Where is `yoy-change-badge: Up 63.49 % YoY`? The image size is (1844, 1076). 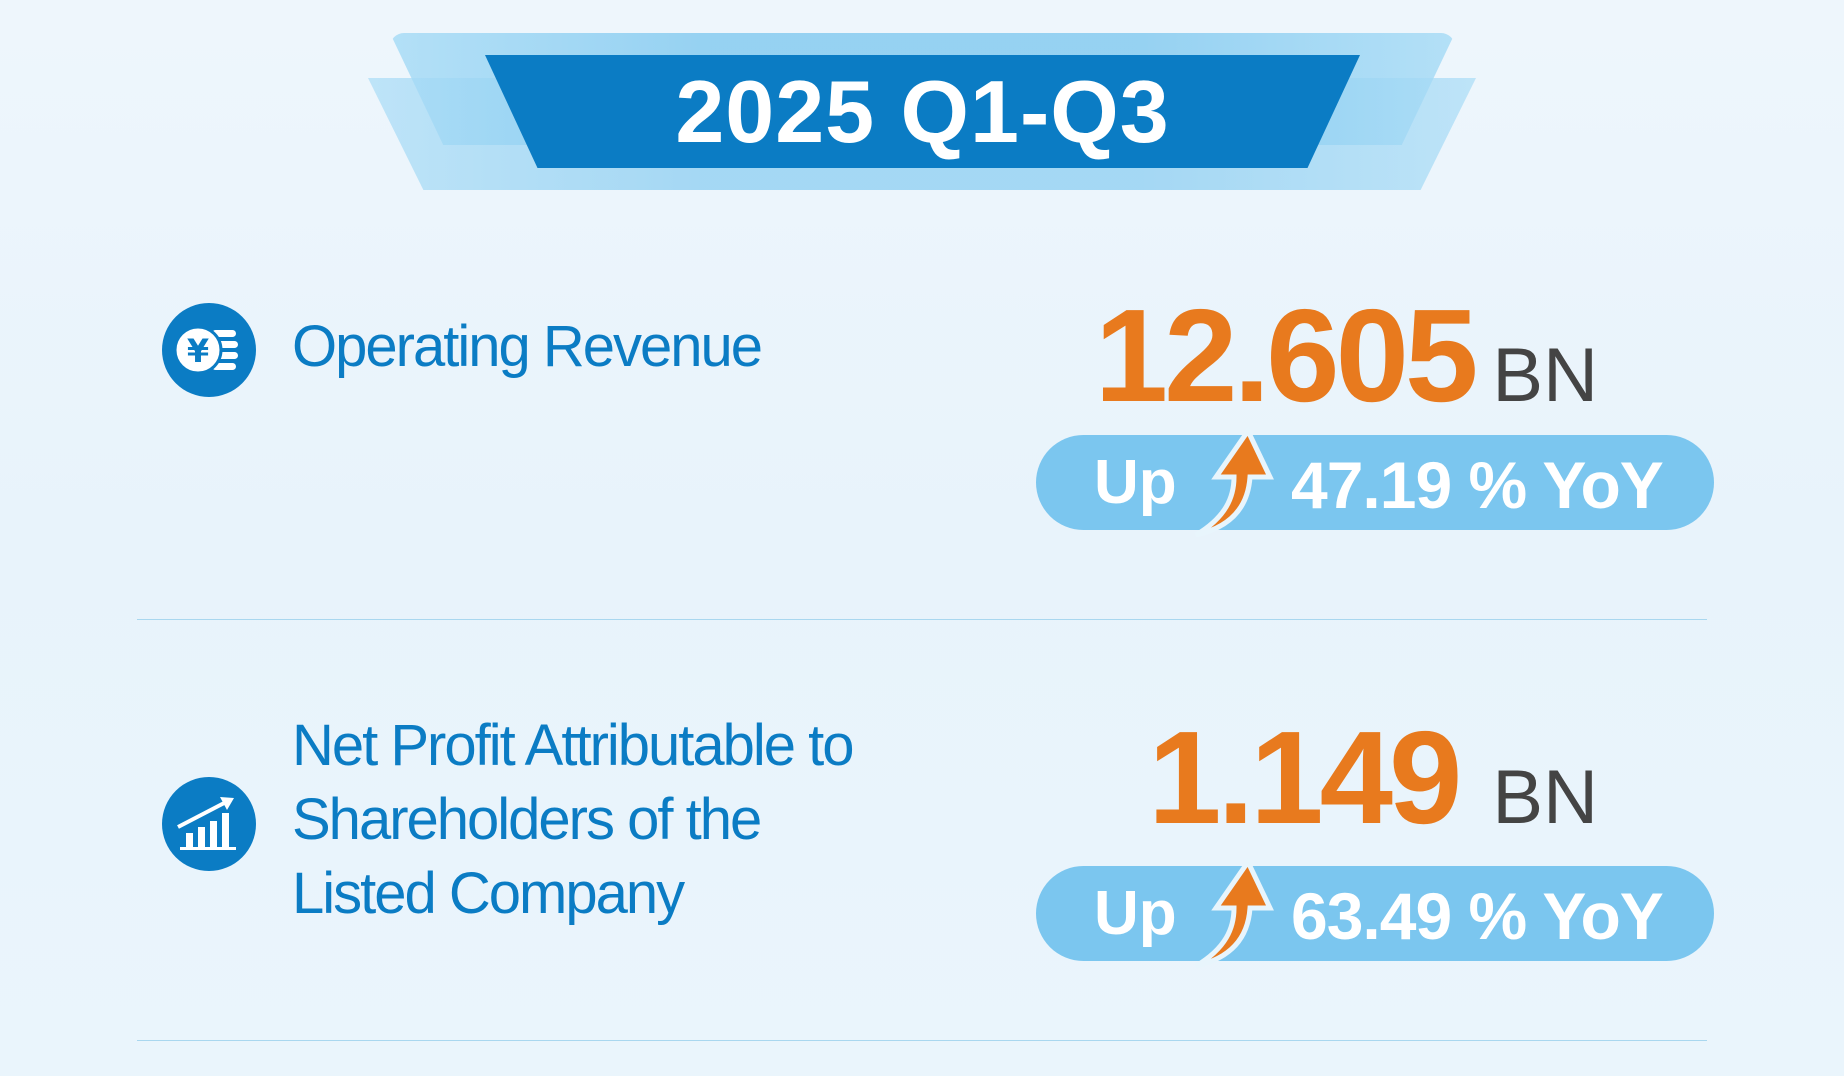 yoy-change-badge: Up 63.49 % YoY is located at coordinates (1375, 913).